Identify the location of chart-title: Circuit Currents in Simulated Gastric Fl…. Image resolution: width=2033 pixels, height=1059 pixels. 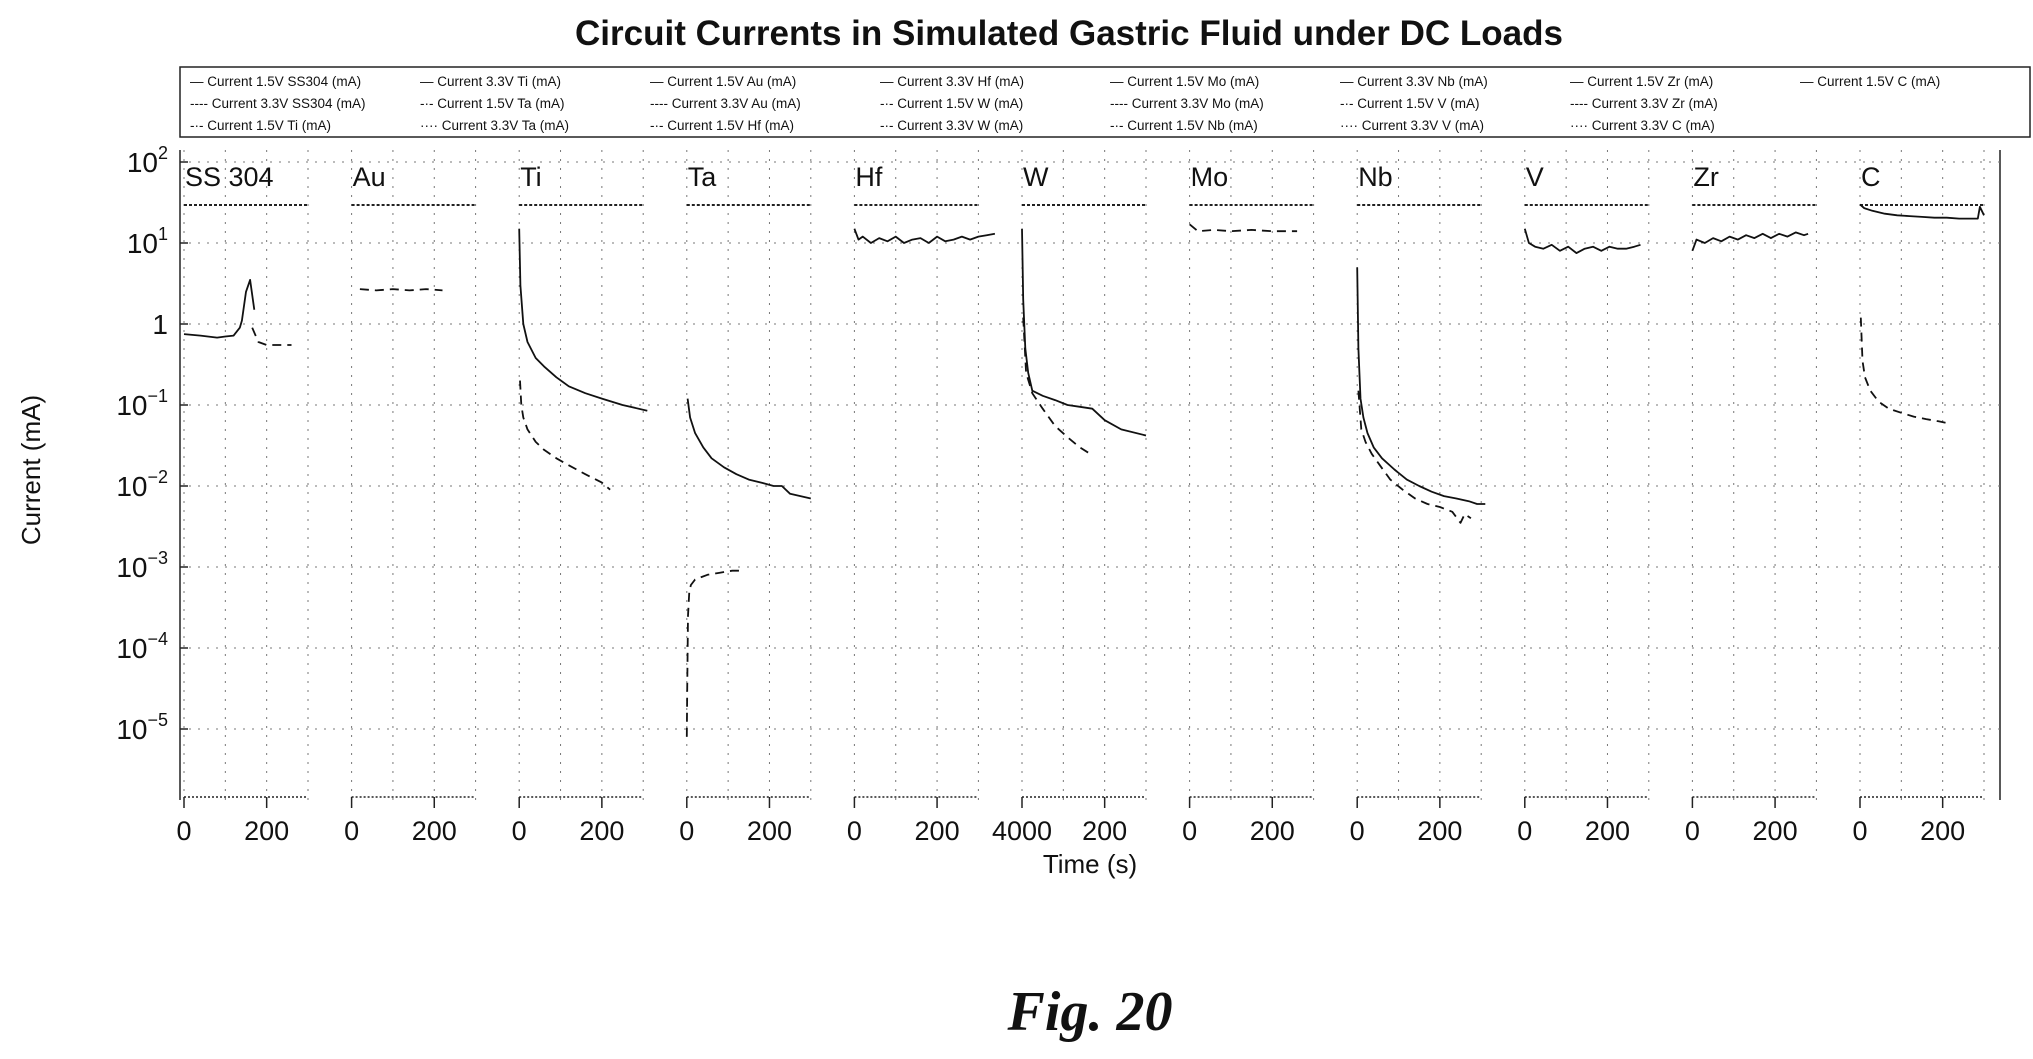
(1069, 33).